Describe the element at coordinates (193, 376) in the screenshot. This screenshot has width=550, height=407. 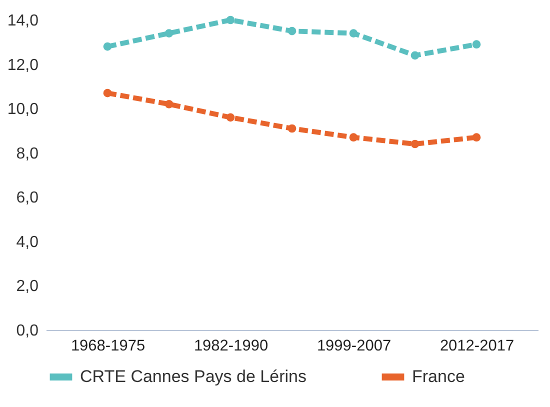
I see `legend-label: CRTE Cannes Pays de Lérins` at that location.